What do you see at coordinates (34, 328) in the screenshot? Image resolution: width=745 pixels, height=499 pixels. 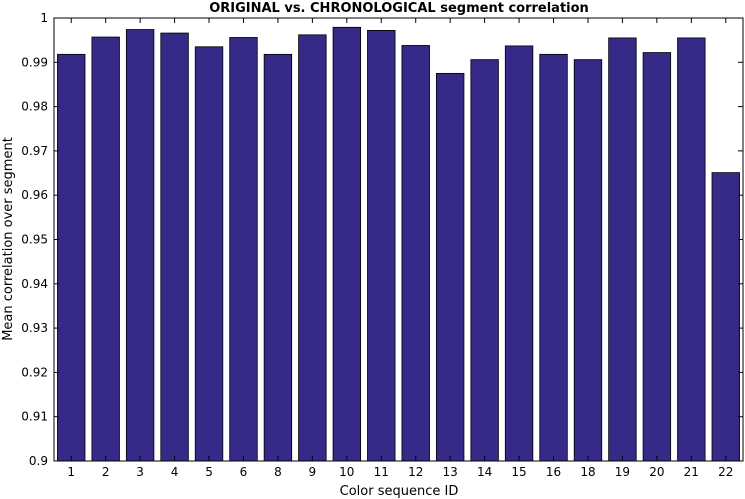 I see `y-tick-label: 0.93` at bounding box center [34, 328].